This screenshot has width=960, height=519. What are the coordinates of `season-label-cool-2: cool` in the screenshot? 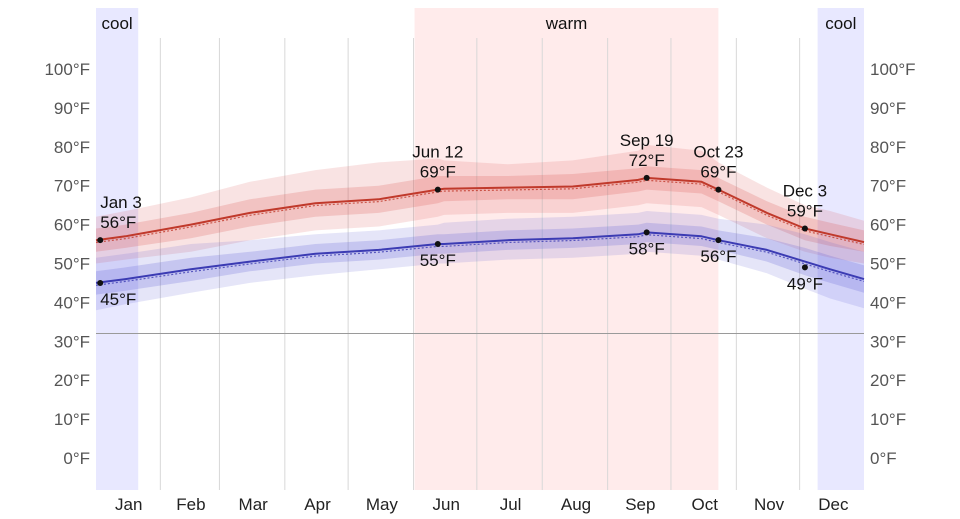 It's located at (840, 23).